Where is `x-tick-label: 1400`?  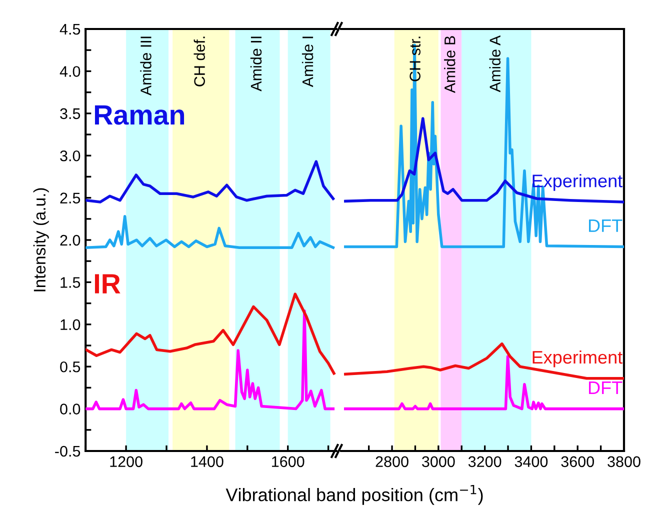 x-tick-label: 1400 is located at coordinates (207, 462).